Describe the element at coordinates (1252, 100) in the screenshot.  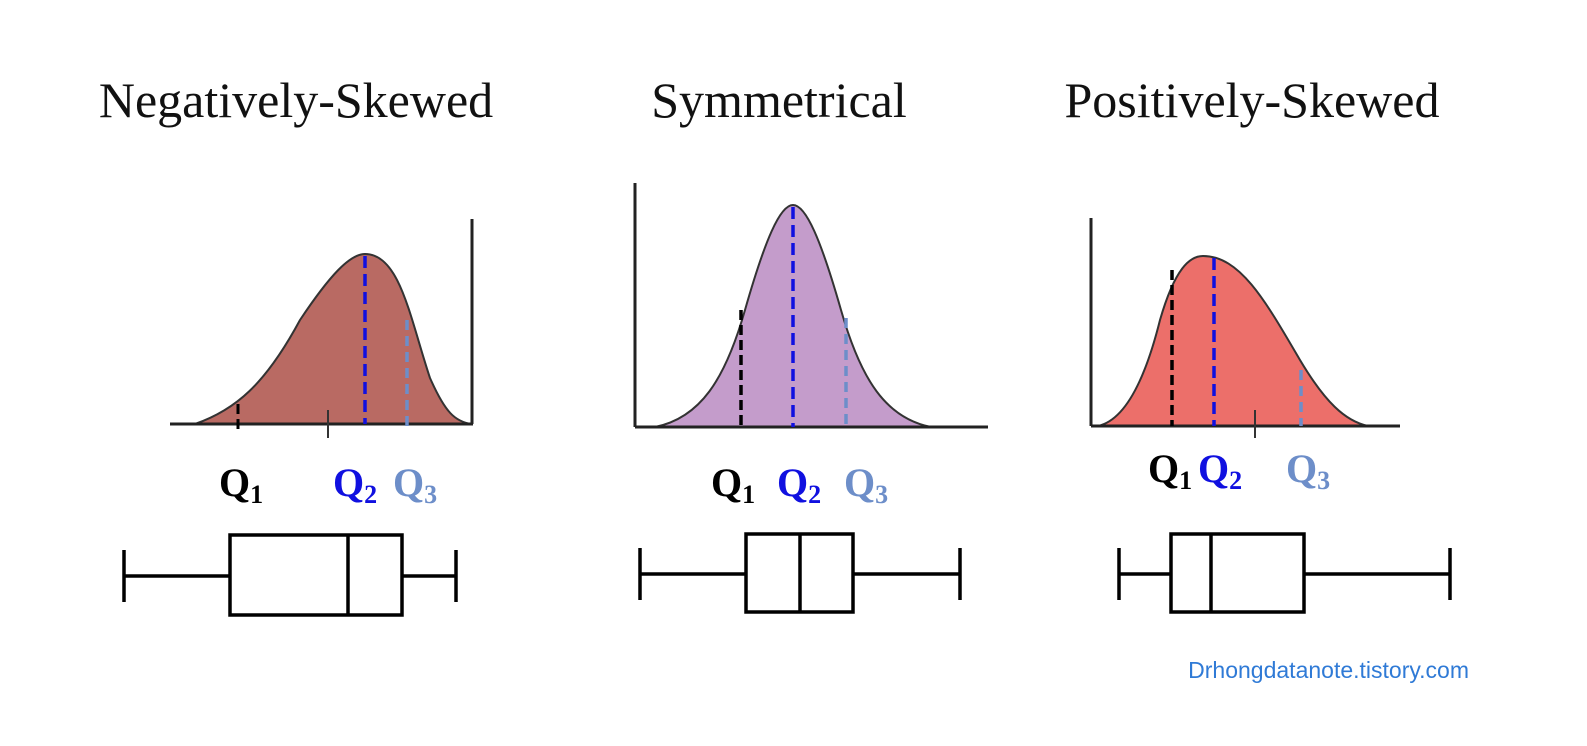
I see `panel-title: Positively-Skewed` at that location.